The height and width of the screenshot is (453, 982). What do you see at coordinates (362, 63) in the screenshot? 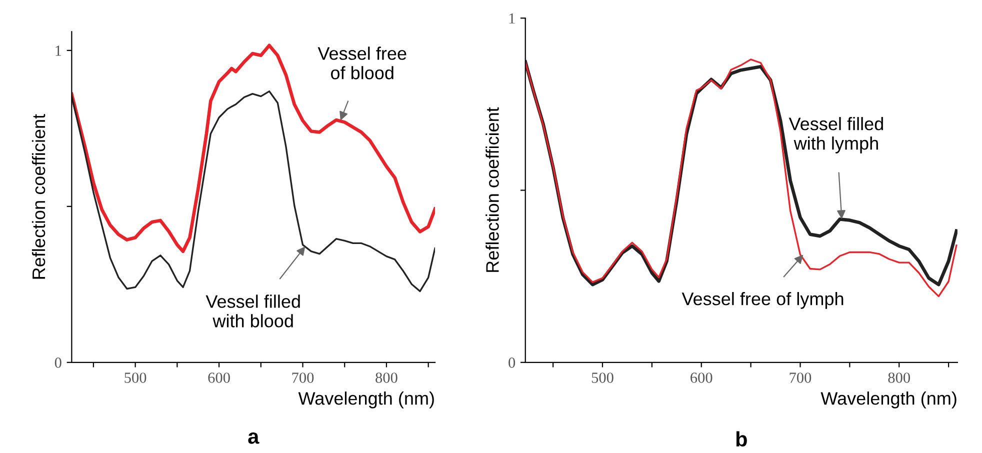
I see `annotation: Vessel free of blood` at bounding box center [362, 63].